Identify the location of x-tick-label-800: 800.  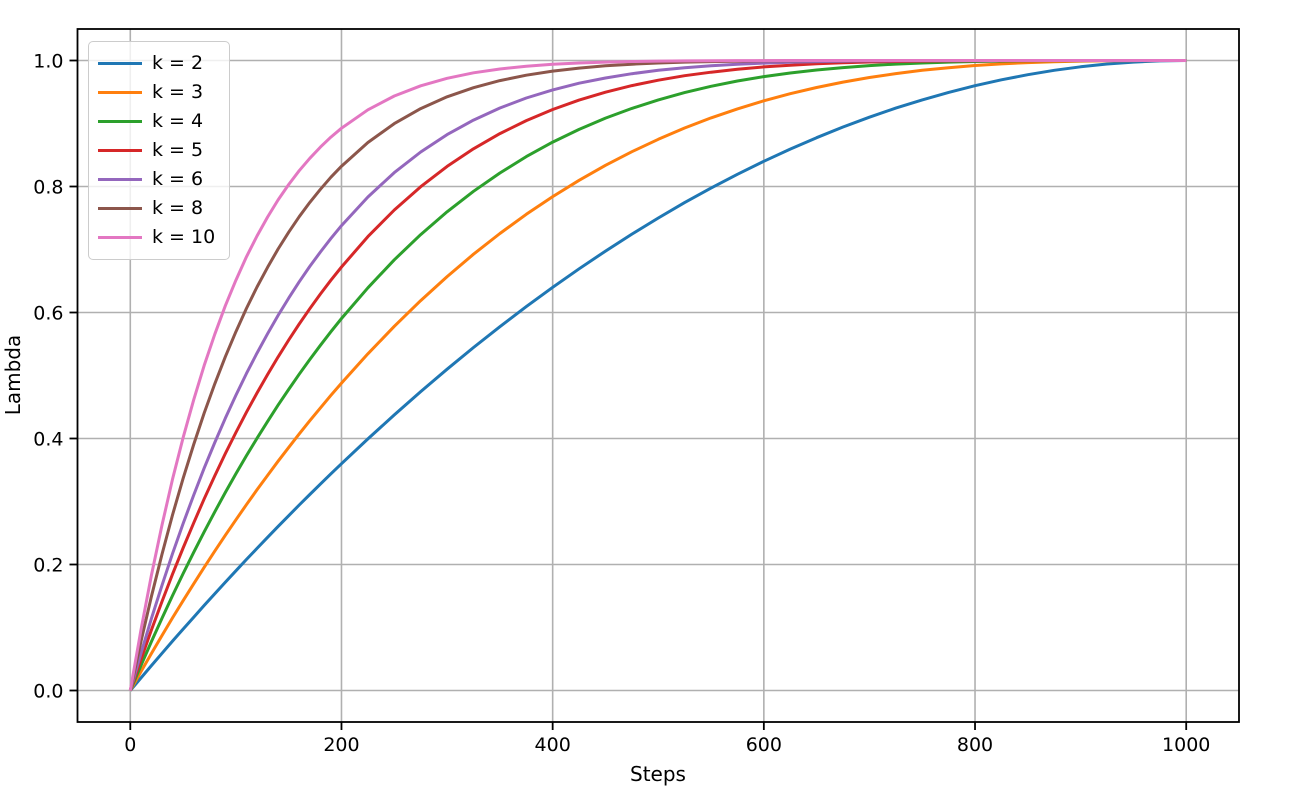
(975, 745).